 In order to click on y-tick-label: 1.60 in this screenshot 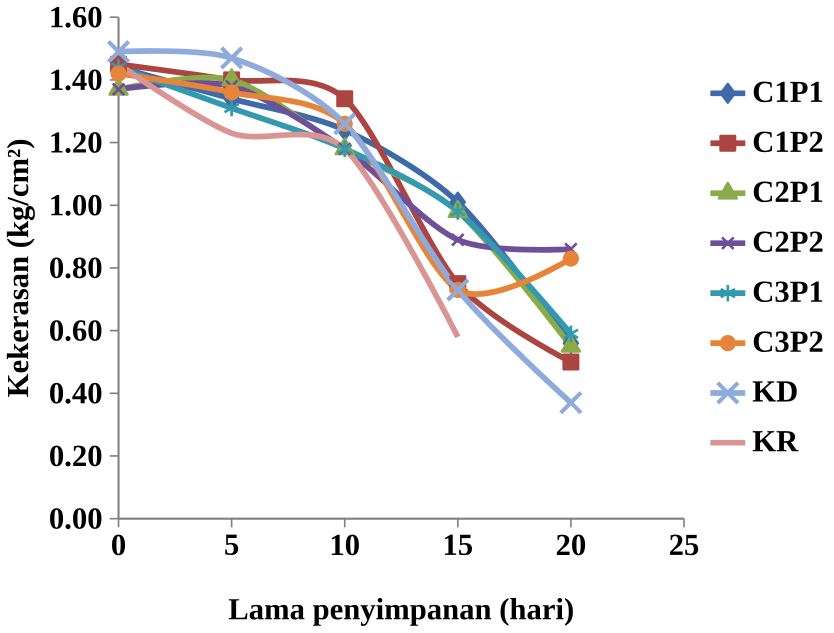, I will do `click(76, 17)`.